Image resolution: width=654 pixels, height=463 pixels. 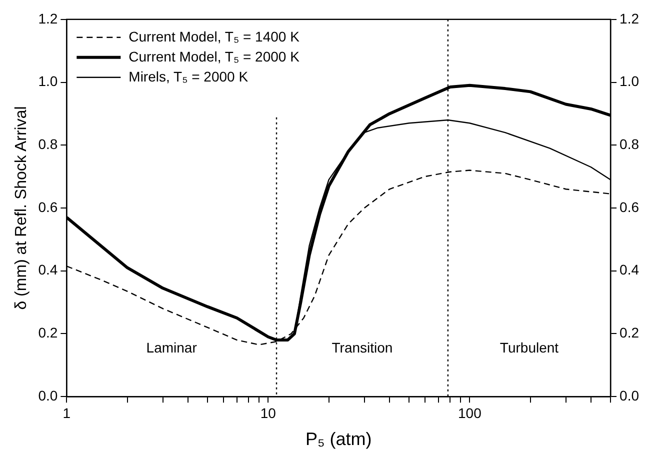 What do you see at coordinates (48, 206) in the screenshot?
I see `y-tick-label: 0.6` at bounding box center [48, 206].